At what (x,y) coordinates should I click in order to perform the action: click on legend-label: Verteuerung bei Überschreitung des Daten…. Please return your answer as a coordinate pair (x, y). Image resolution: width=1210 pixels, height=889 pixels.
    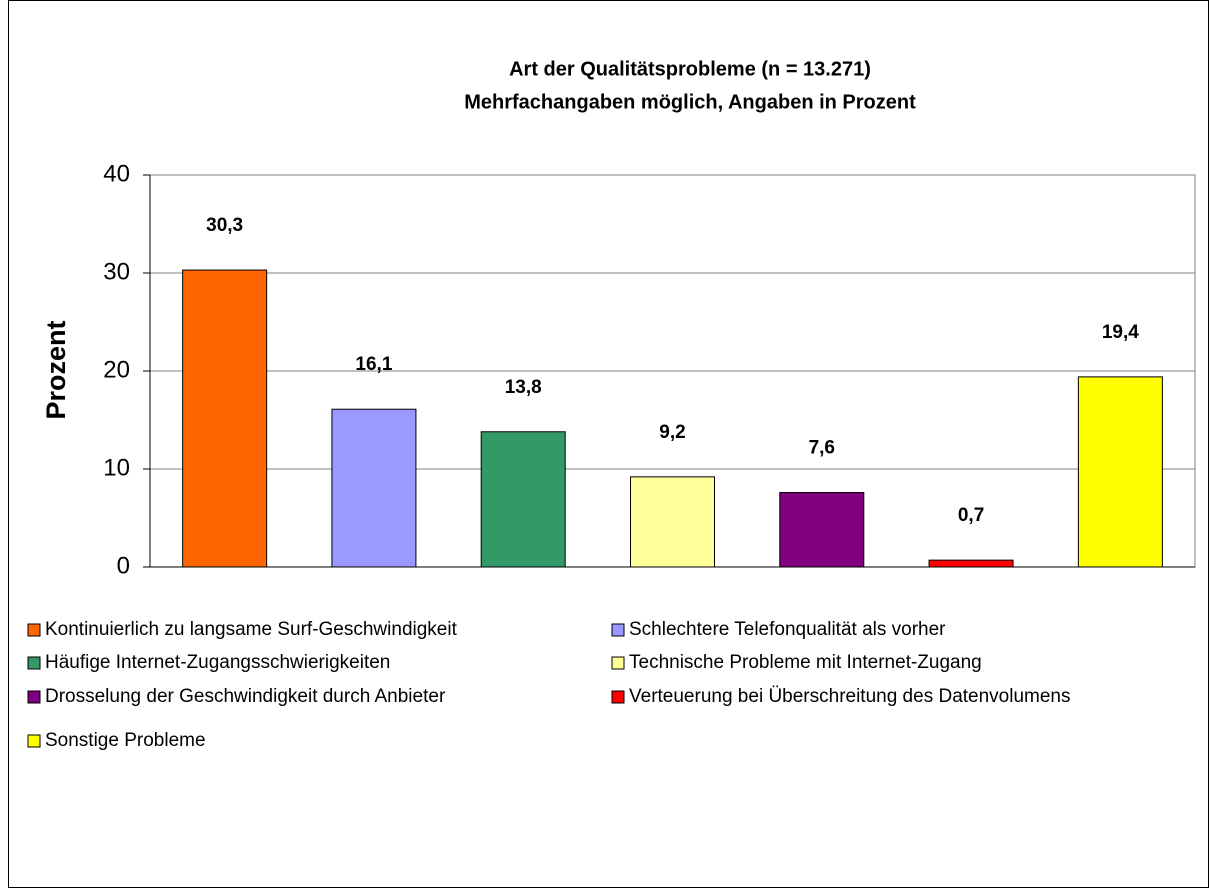
    Looking at the image, I should click on (850, 696).